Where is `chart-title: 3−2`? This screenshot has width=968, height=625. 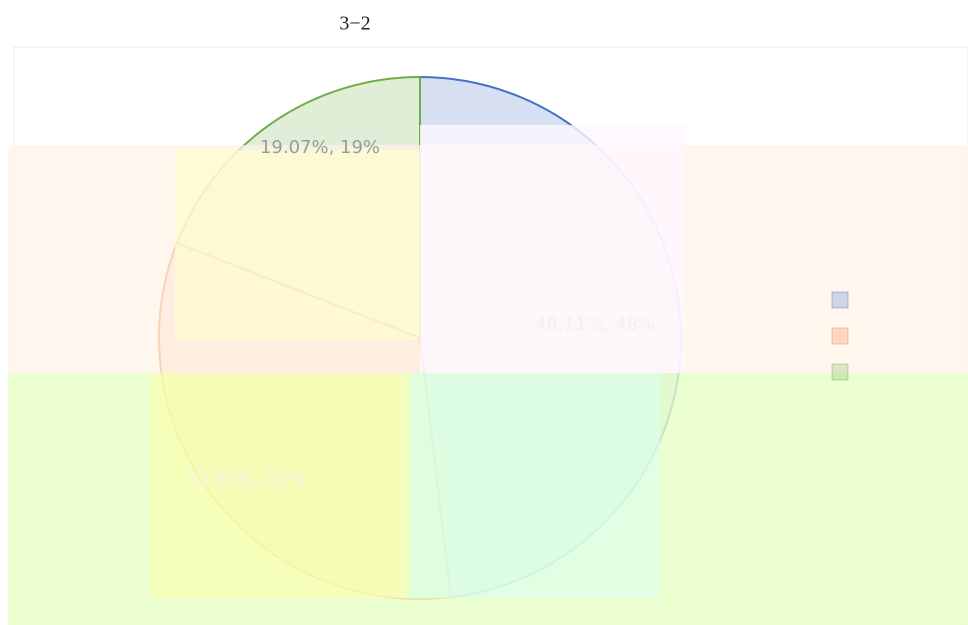 chart-title: 3−2 is located at coordinates (354, 24).